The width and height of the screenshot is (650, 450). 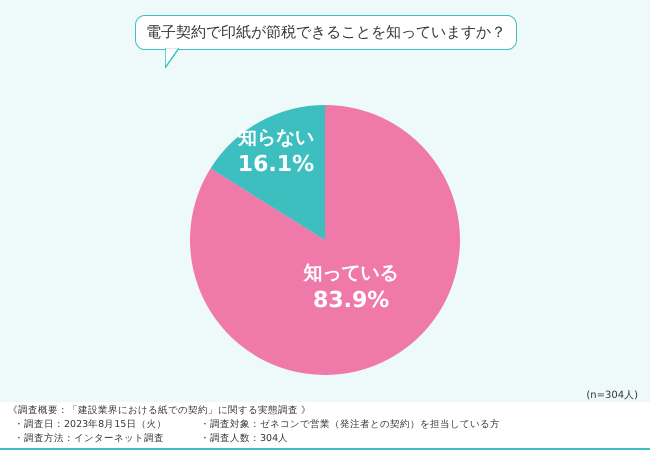 What do you see at coordinates (350, 273) in the screenshot?
I see `slice-label: 知っている` at bounding box center [350, 273].